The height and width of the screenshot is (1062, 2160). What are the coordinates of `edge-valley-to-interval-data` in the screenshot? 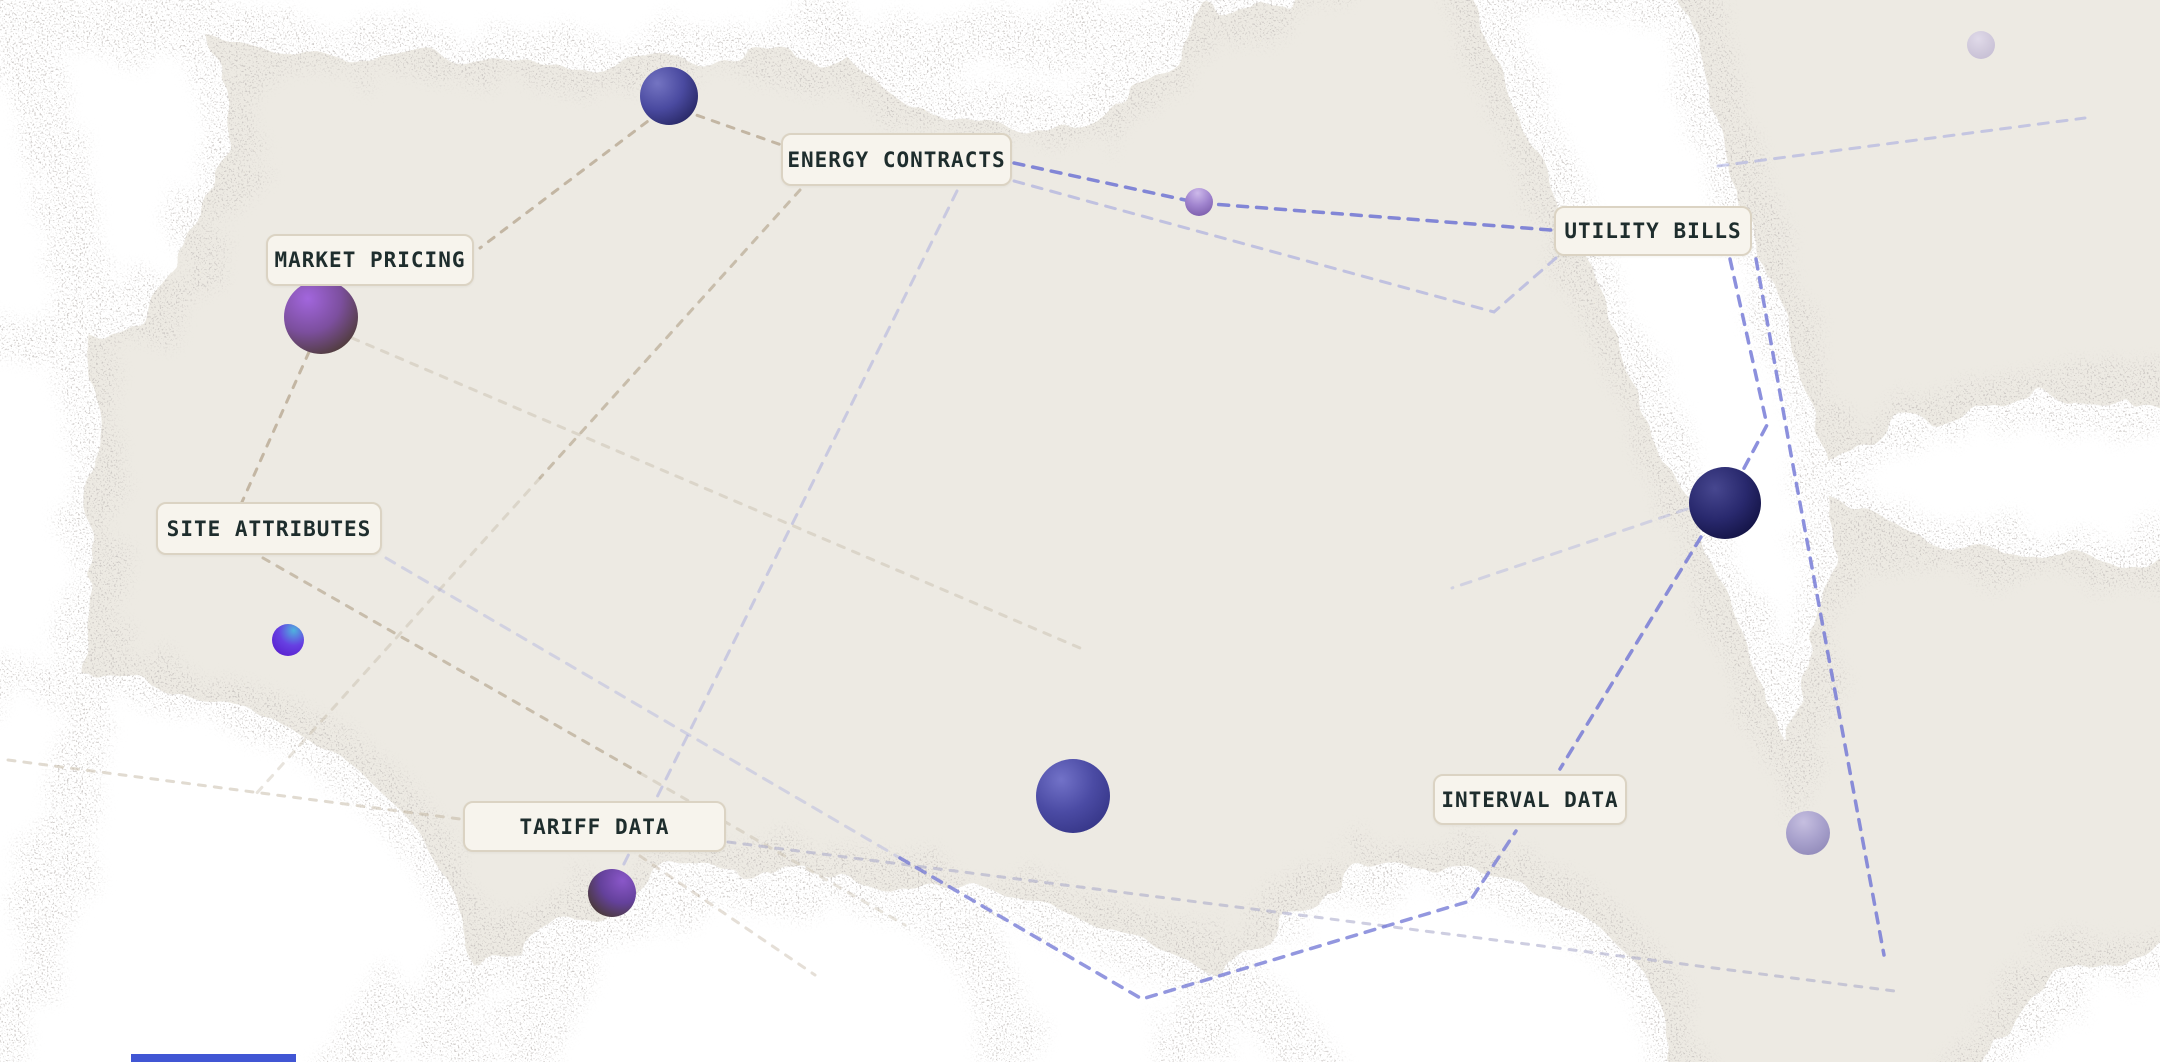 It's located at (1208, 915).